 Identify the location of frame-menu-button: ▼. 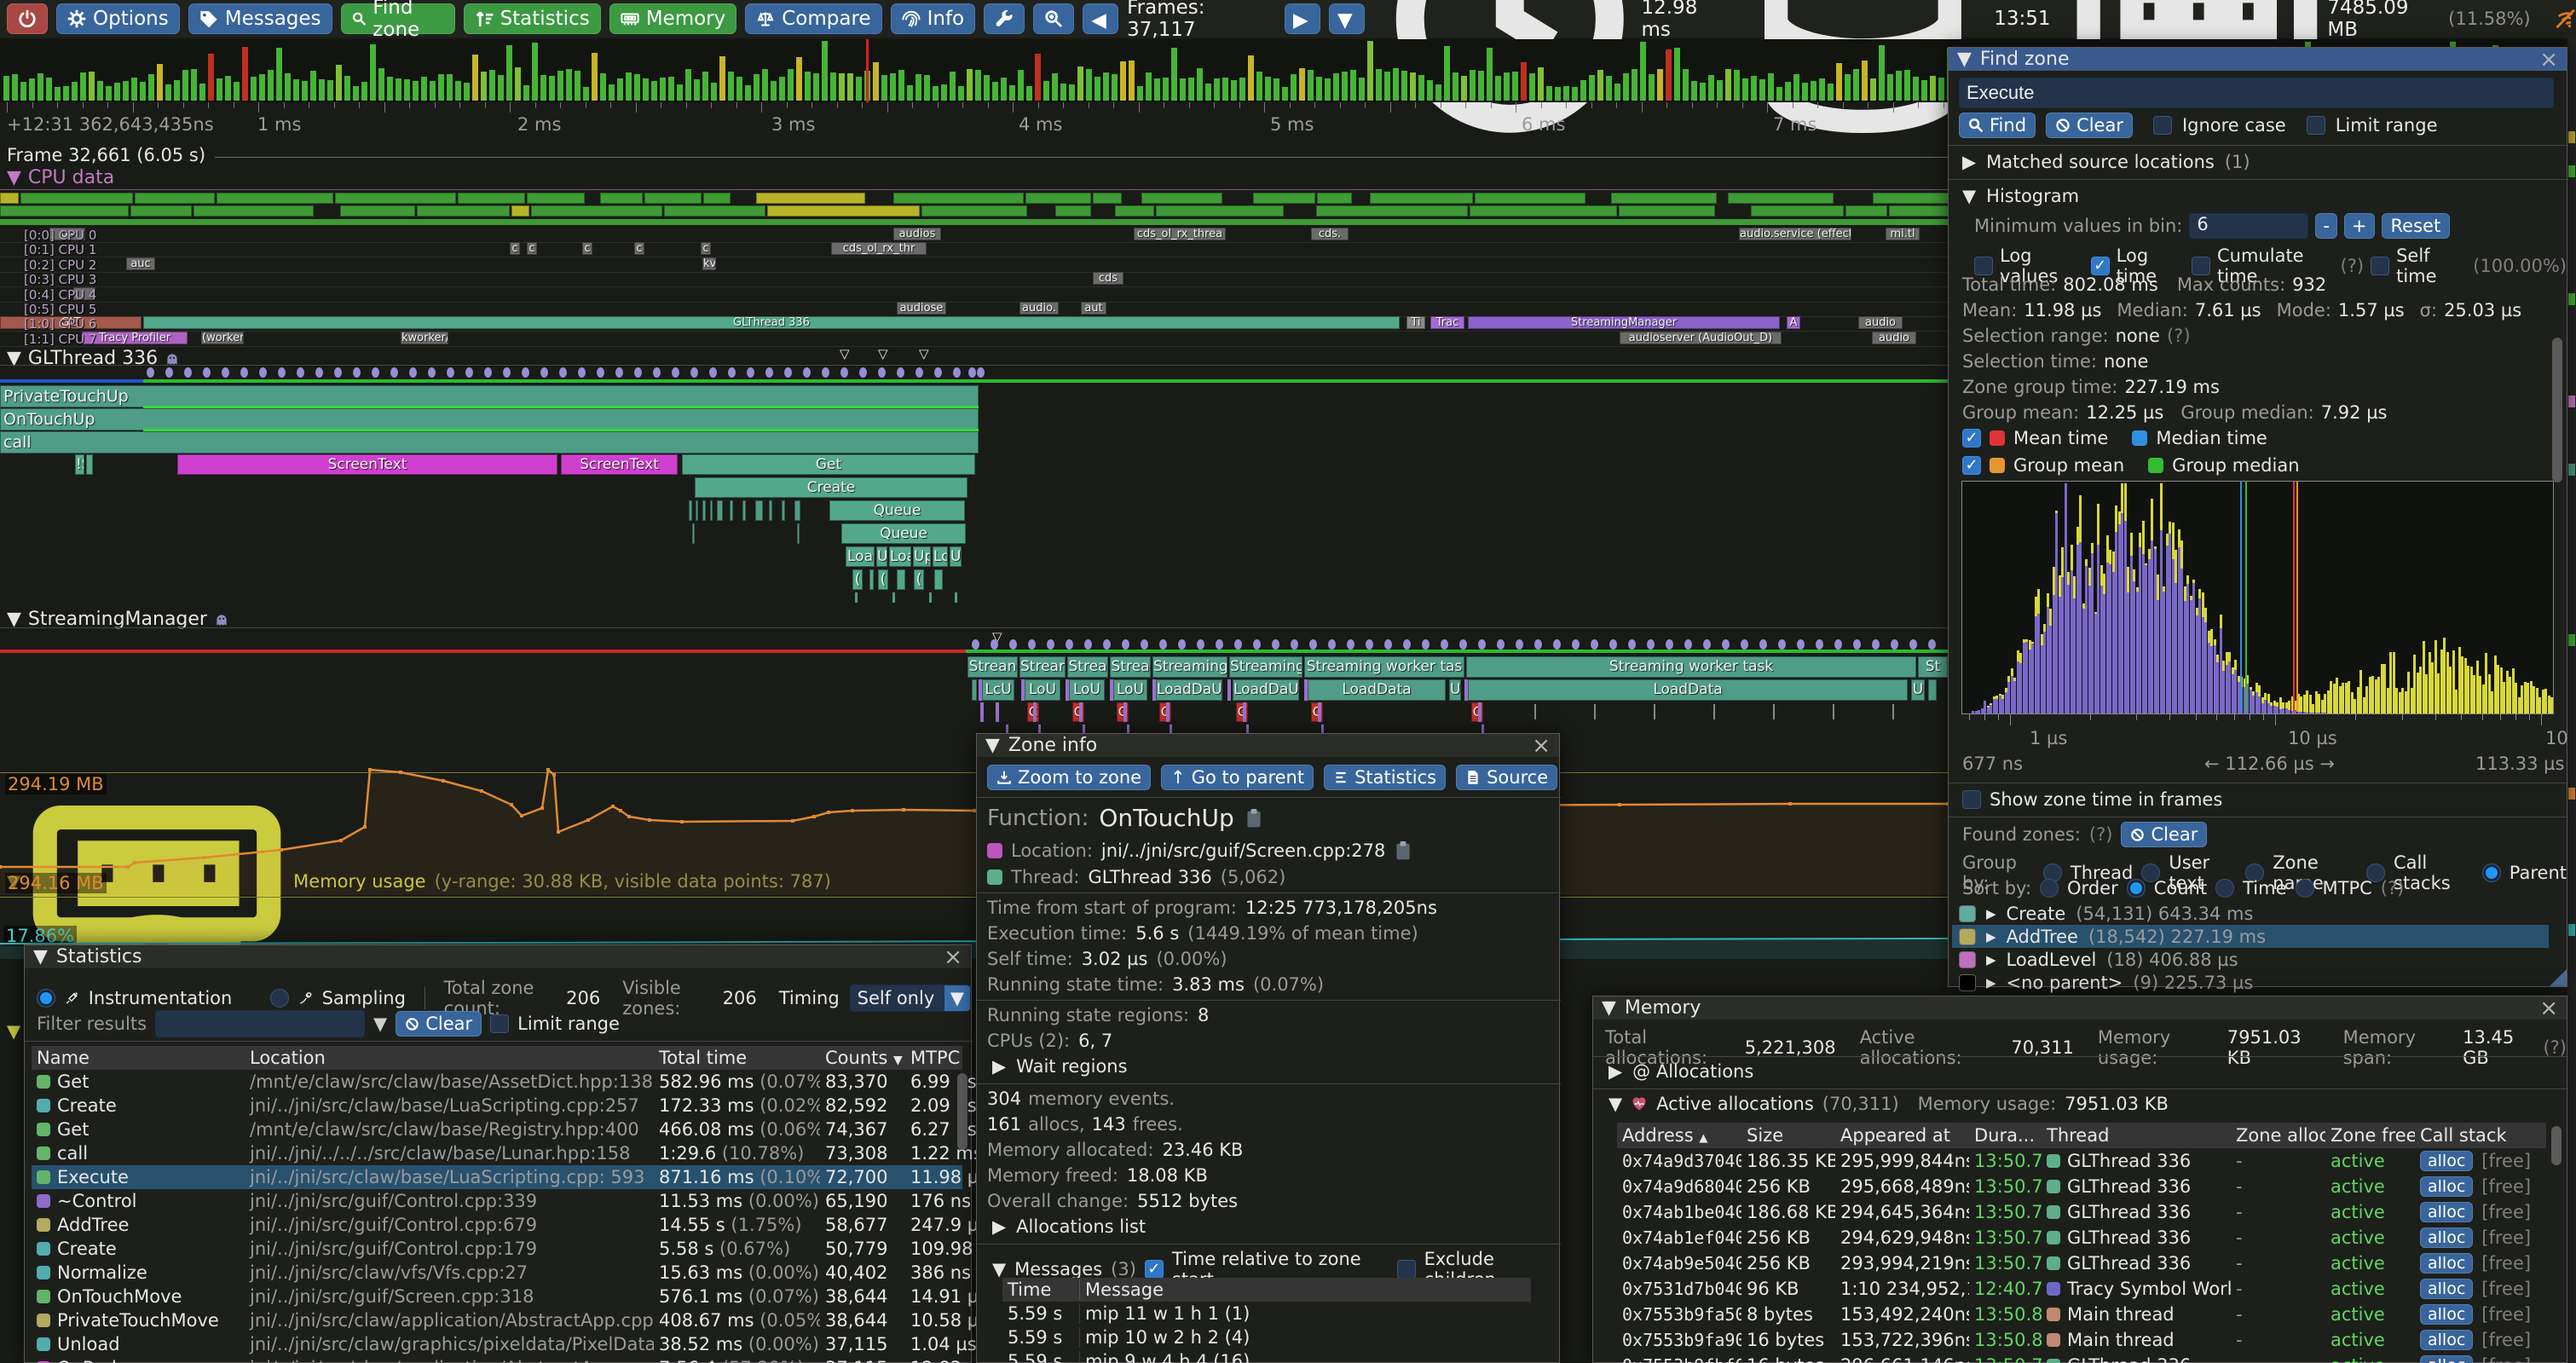
(1346, 18).